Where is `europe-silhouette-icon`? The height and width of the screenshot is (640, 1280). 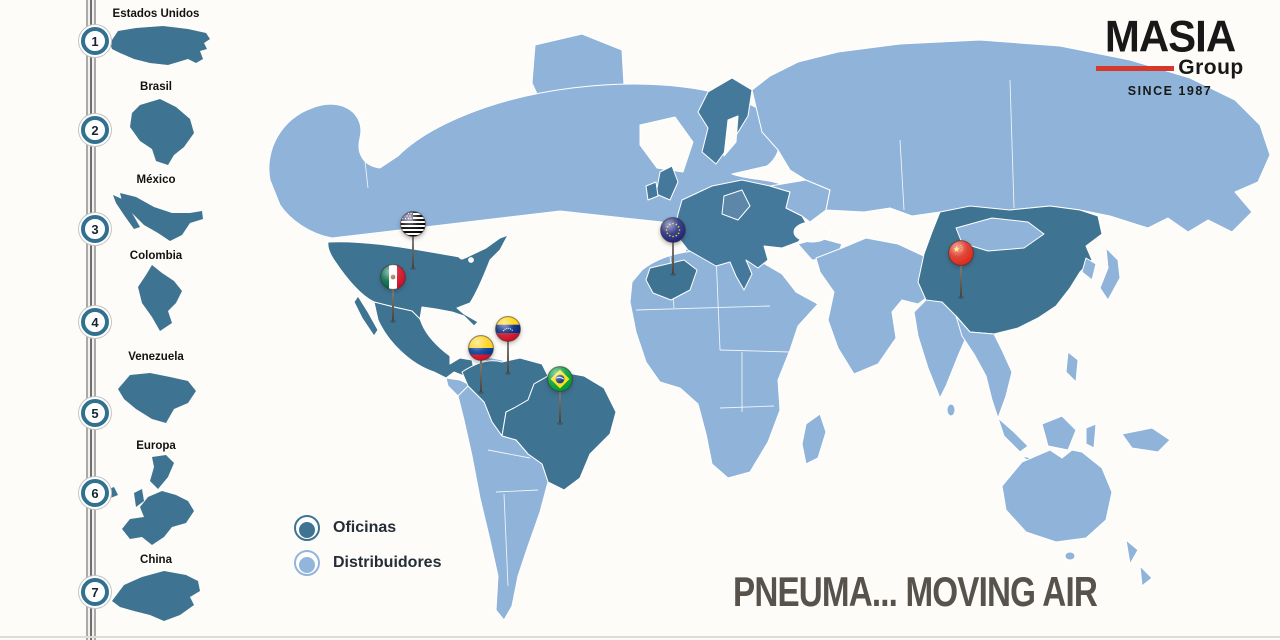 europe-silhouette-icon is located at coordinates (149, 500).